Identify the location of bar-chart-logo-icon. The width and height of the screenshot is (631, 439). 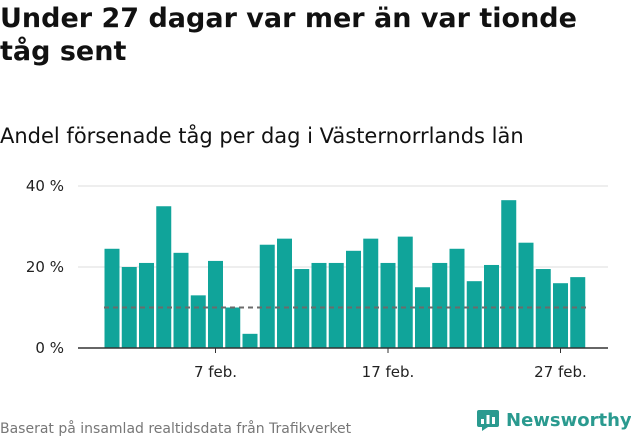
(488, 420).